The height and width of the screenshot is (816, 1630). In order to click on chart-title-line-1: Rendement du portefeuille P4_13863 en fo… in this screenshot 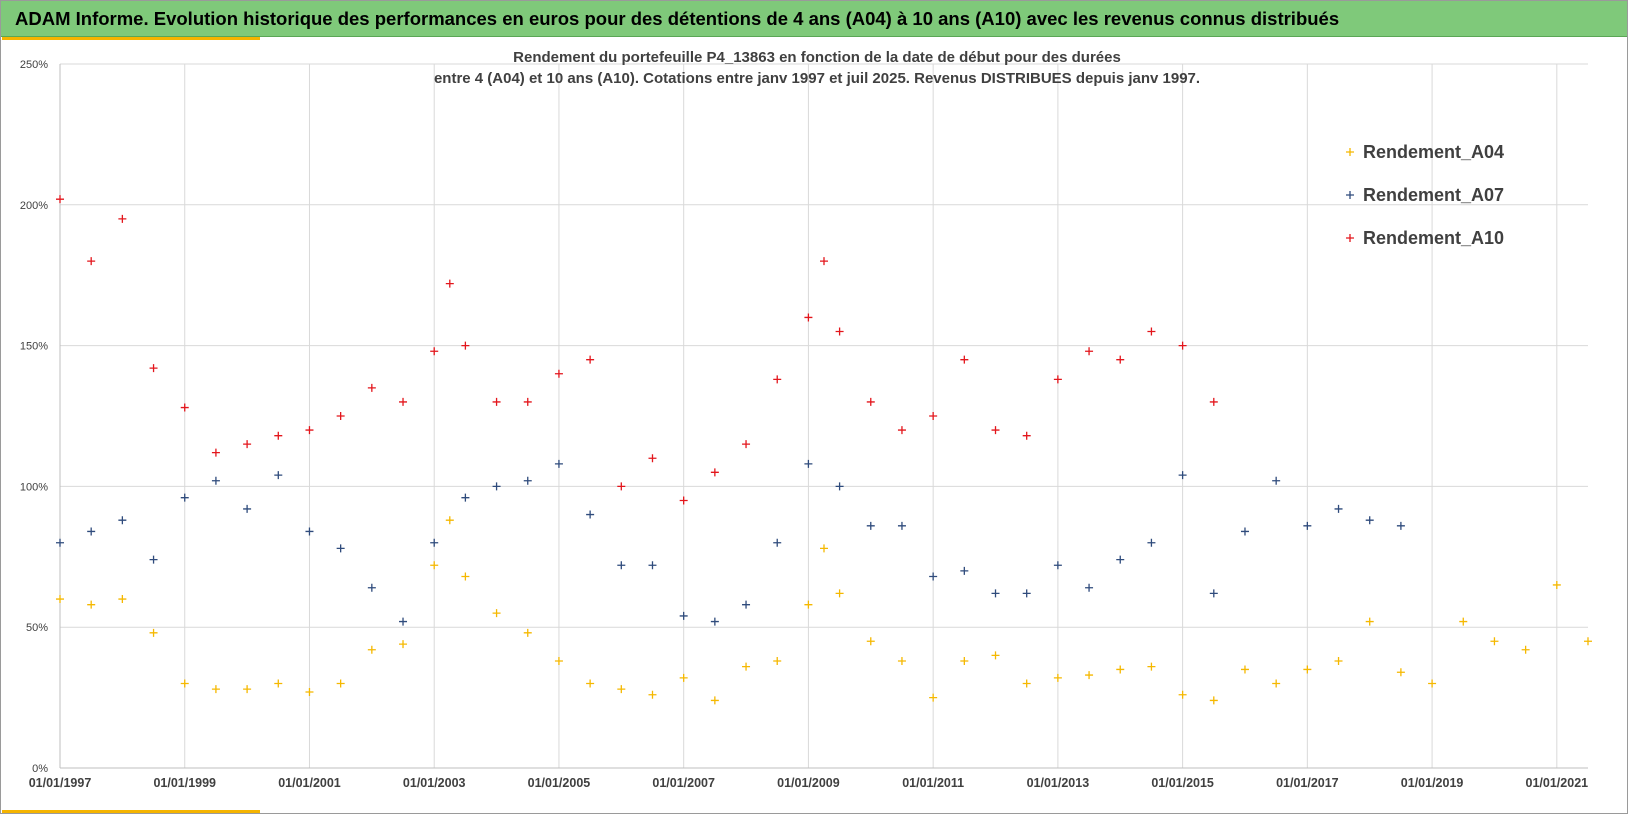, I will do `click(817, 57)`.